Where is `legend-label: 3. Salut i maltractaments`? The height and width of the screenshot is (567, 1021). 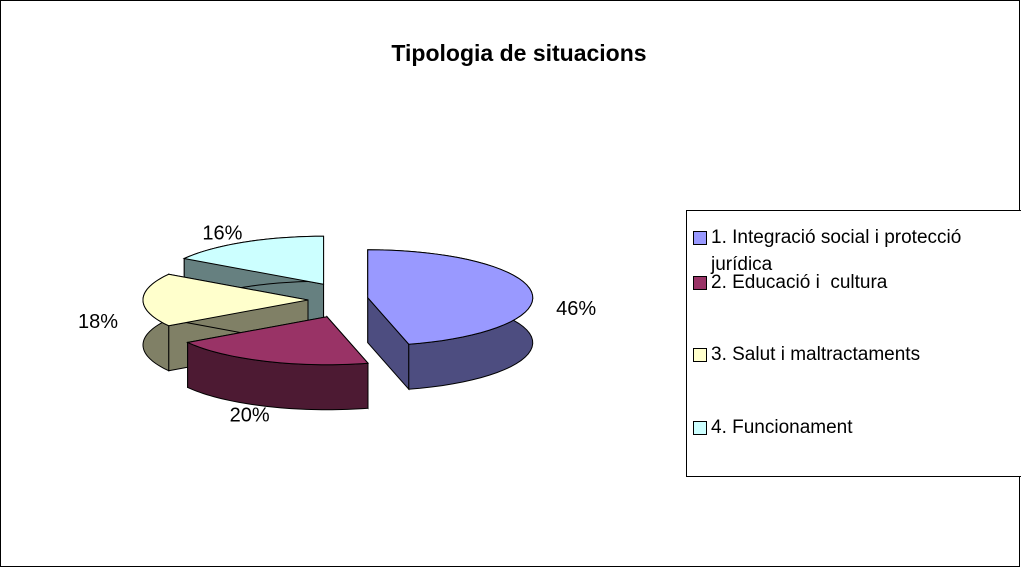
legend-label: 3. Salut i maltractaments is located at coordinates (816, 354).